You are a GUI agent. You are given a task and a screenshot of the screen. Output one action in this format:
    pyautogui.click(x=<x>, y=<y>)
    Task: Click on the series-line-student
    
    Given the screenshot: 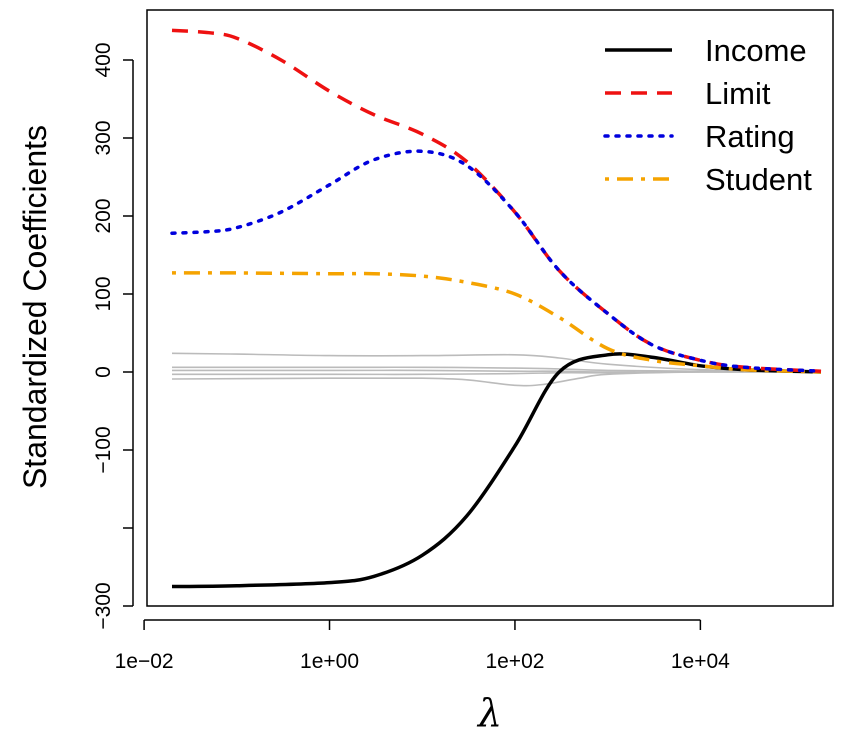 What is the action you would take?
    pyautogui.click(x=496, y=322)
    